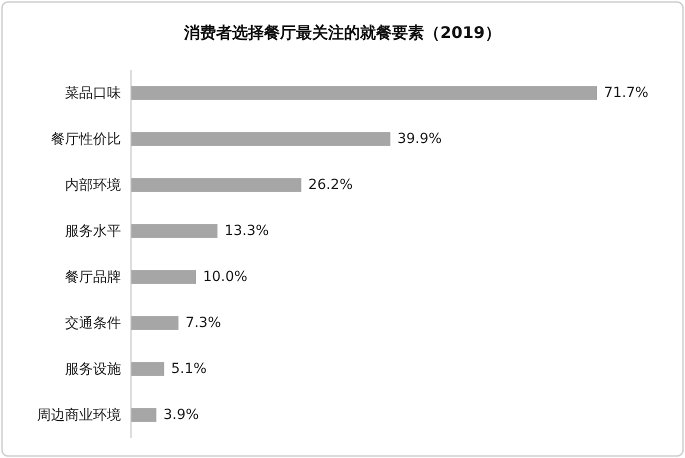 This screenshot has width=685, height=458. I want to click on y-tick-label: 周边商业环境, so click(79, 415).